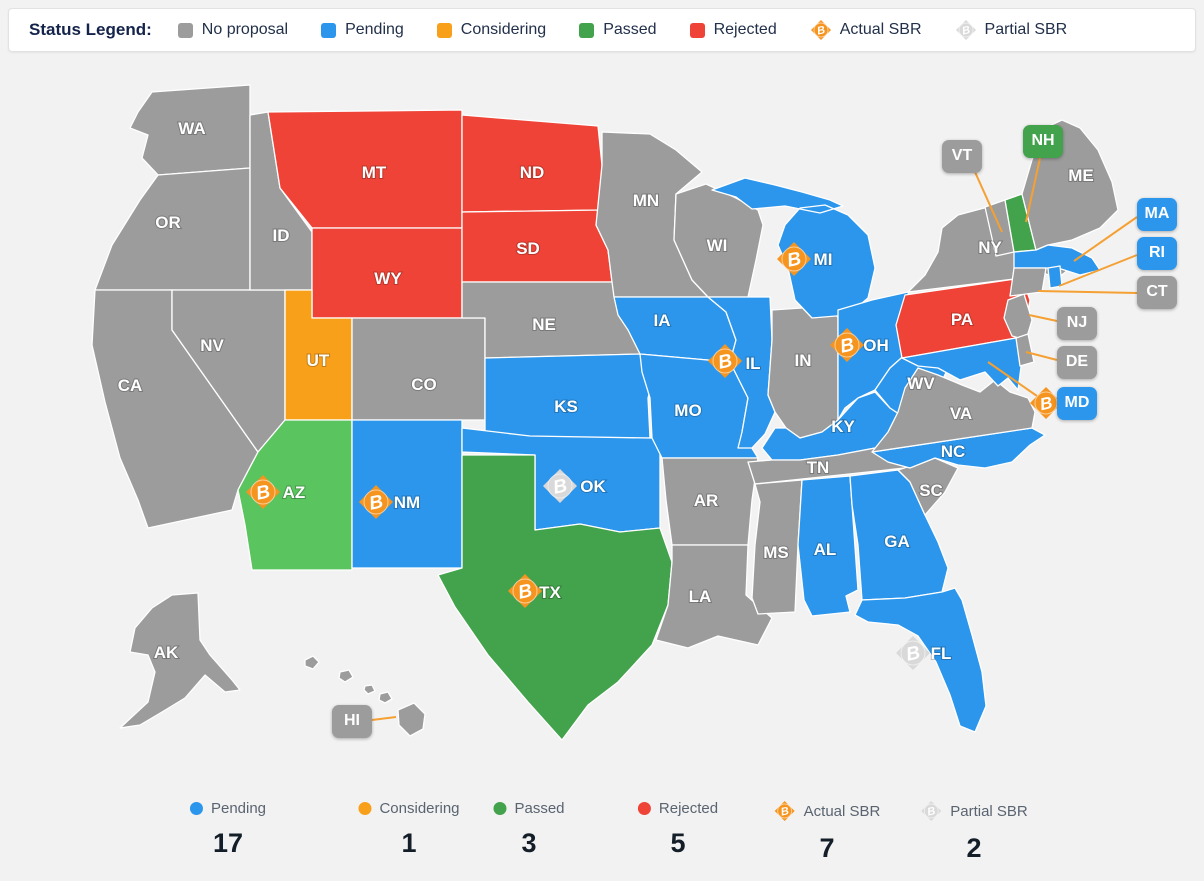 The width and height of the screenshot is (1204, 881). I want to click on state-label-mi: MI, so click(823, 259).